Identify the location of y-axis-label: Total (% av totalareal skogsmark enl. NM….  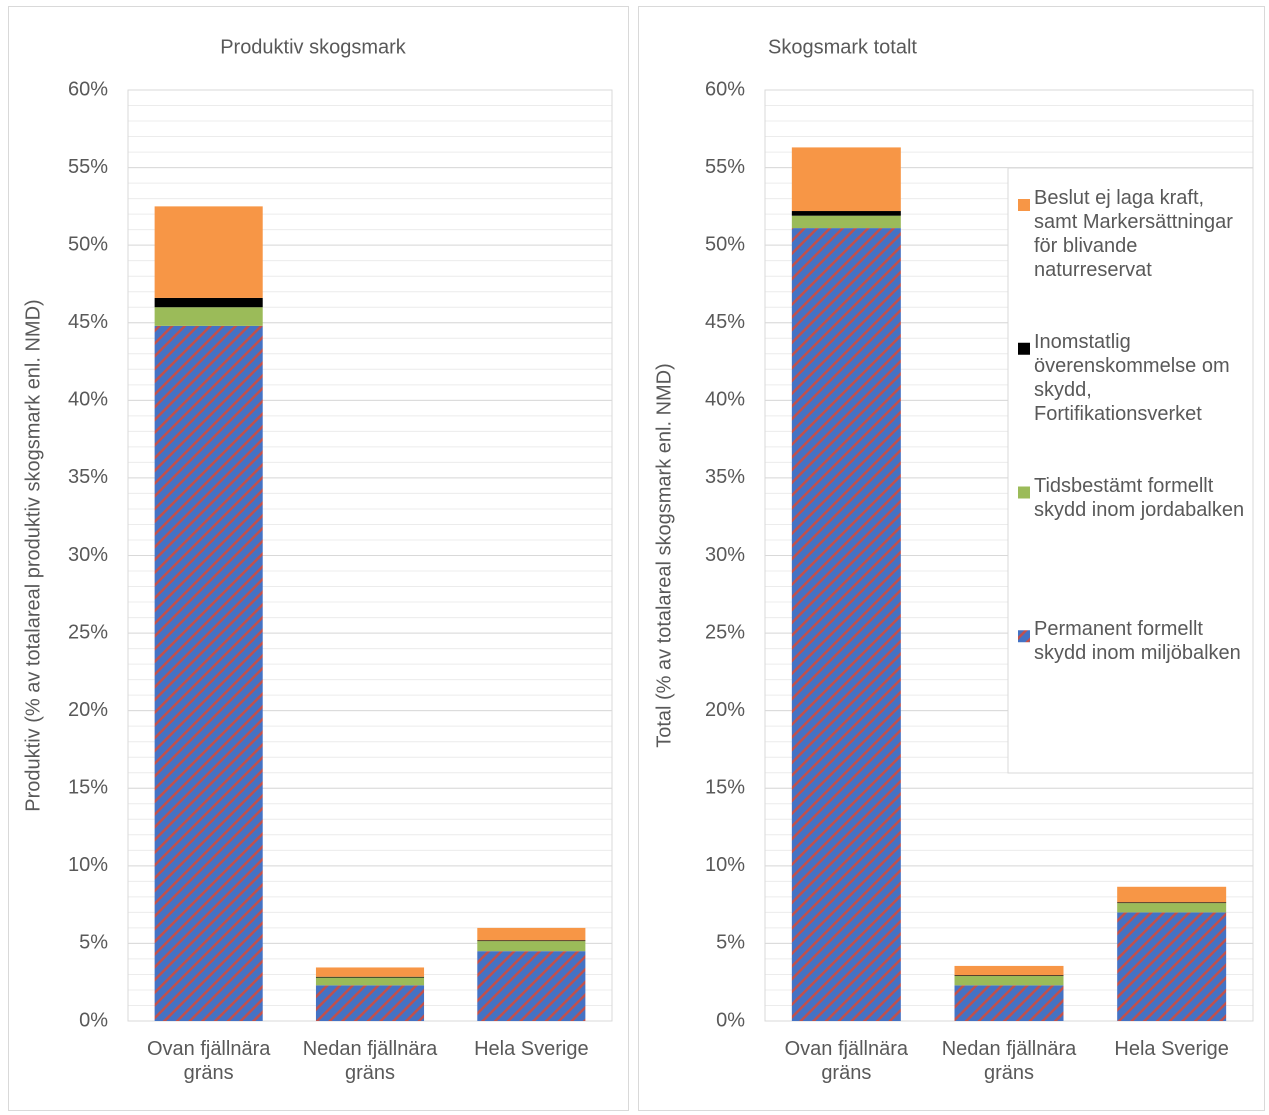
(664, 555).